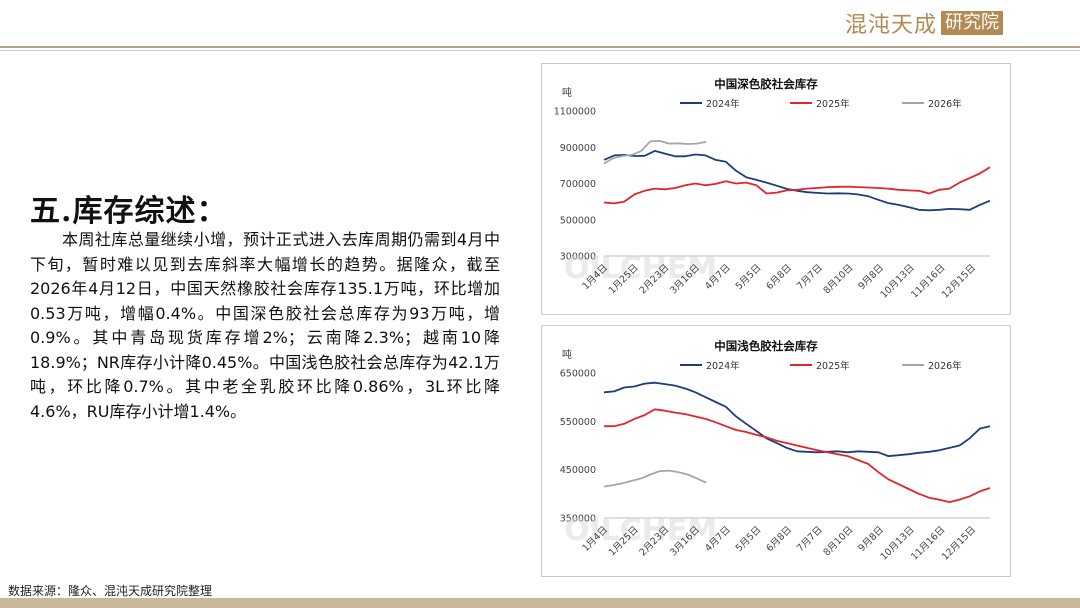 Image resolution: width=1080 pixels, height=608 pixels. I want to click on header-rule, so click(540, 47).